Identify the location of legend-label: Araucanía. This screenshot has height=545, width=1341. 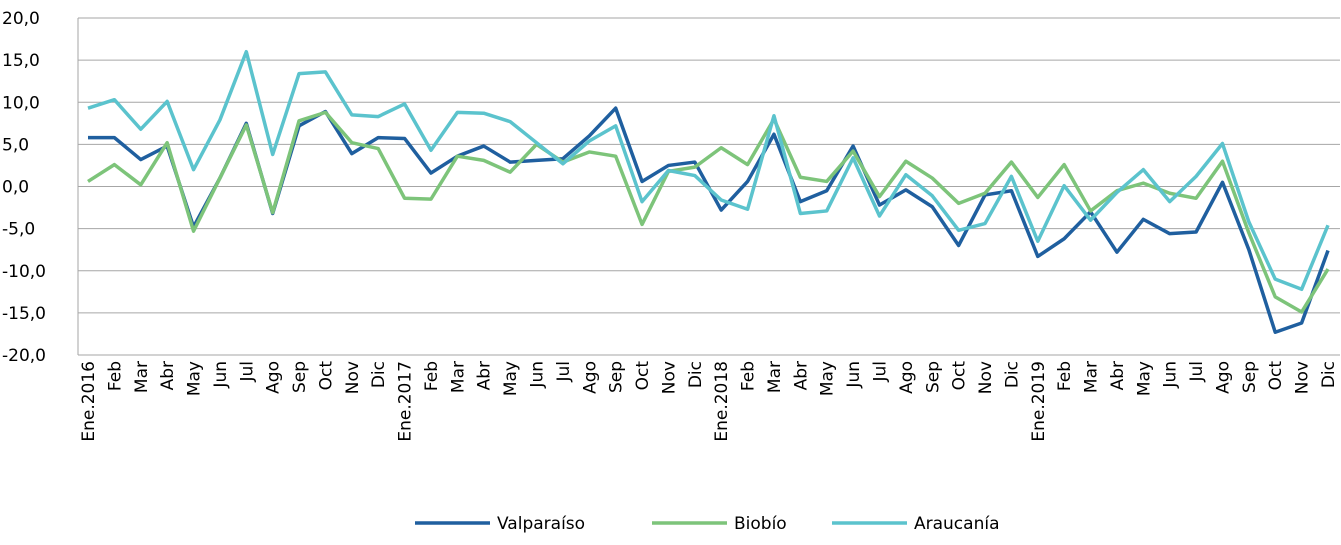
(957, 524).